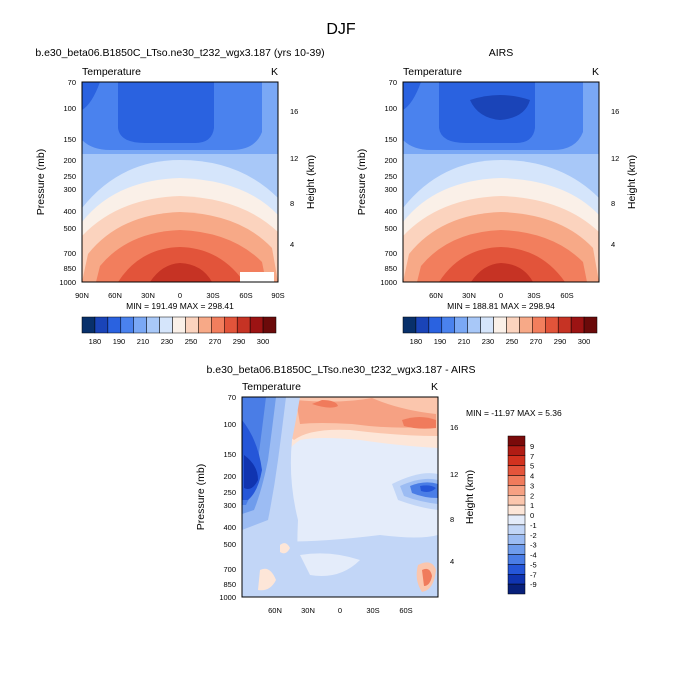 This screenshot has width=682, height=682. What do you see at coordinates (432, 72) in the screenshot?
I see `panel-airs-left-label: Temperature` at bounding box center [432, 72].